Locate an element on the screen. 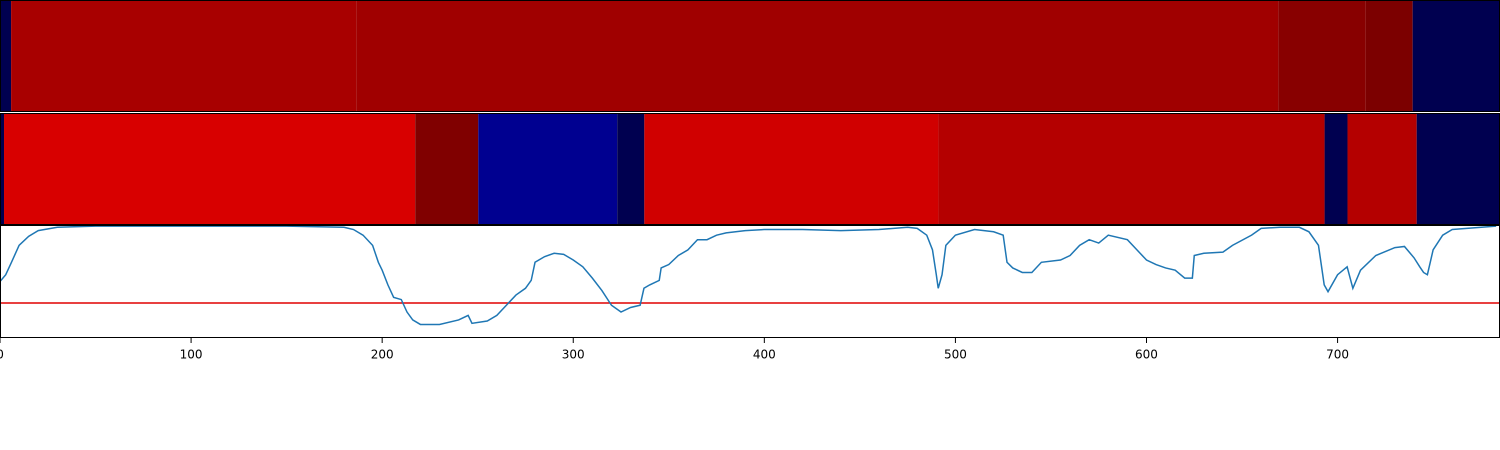 This screenshot has width=1500, height=450. x-tick-label: 700 is located at coordinates (1337, 355).